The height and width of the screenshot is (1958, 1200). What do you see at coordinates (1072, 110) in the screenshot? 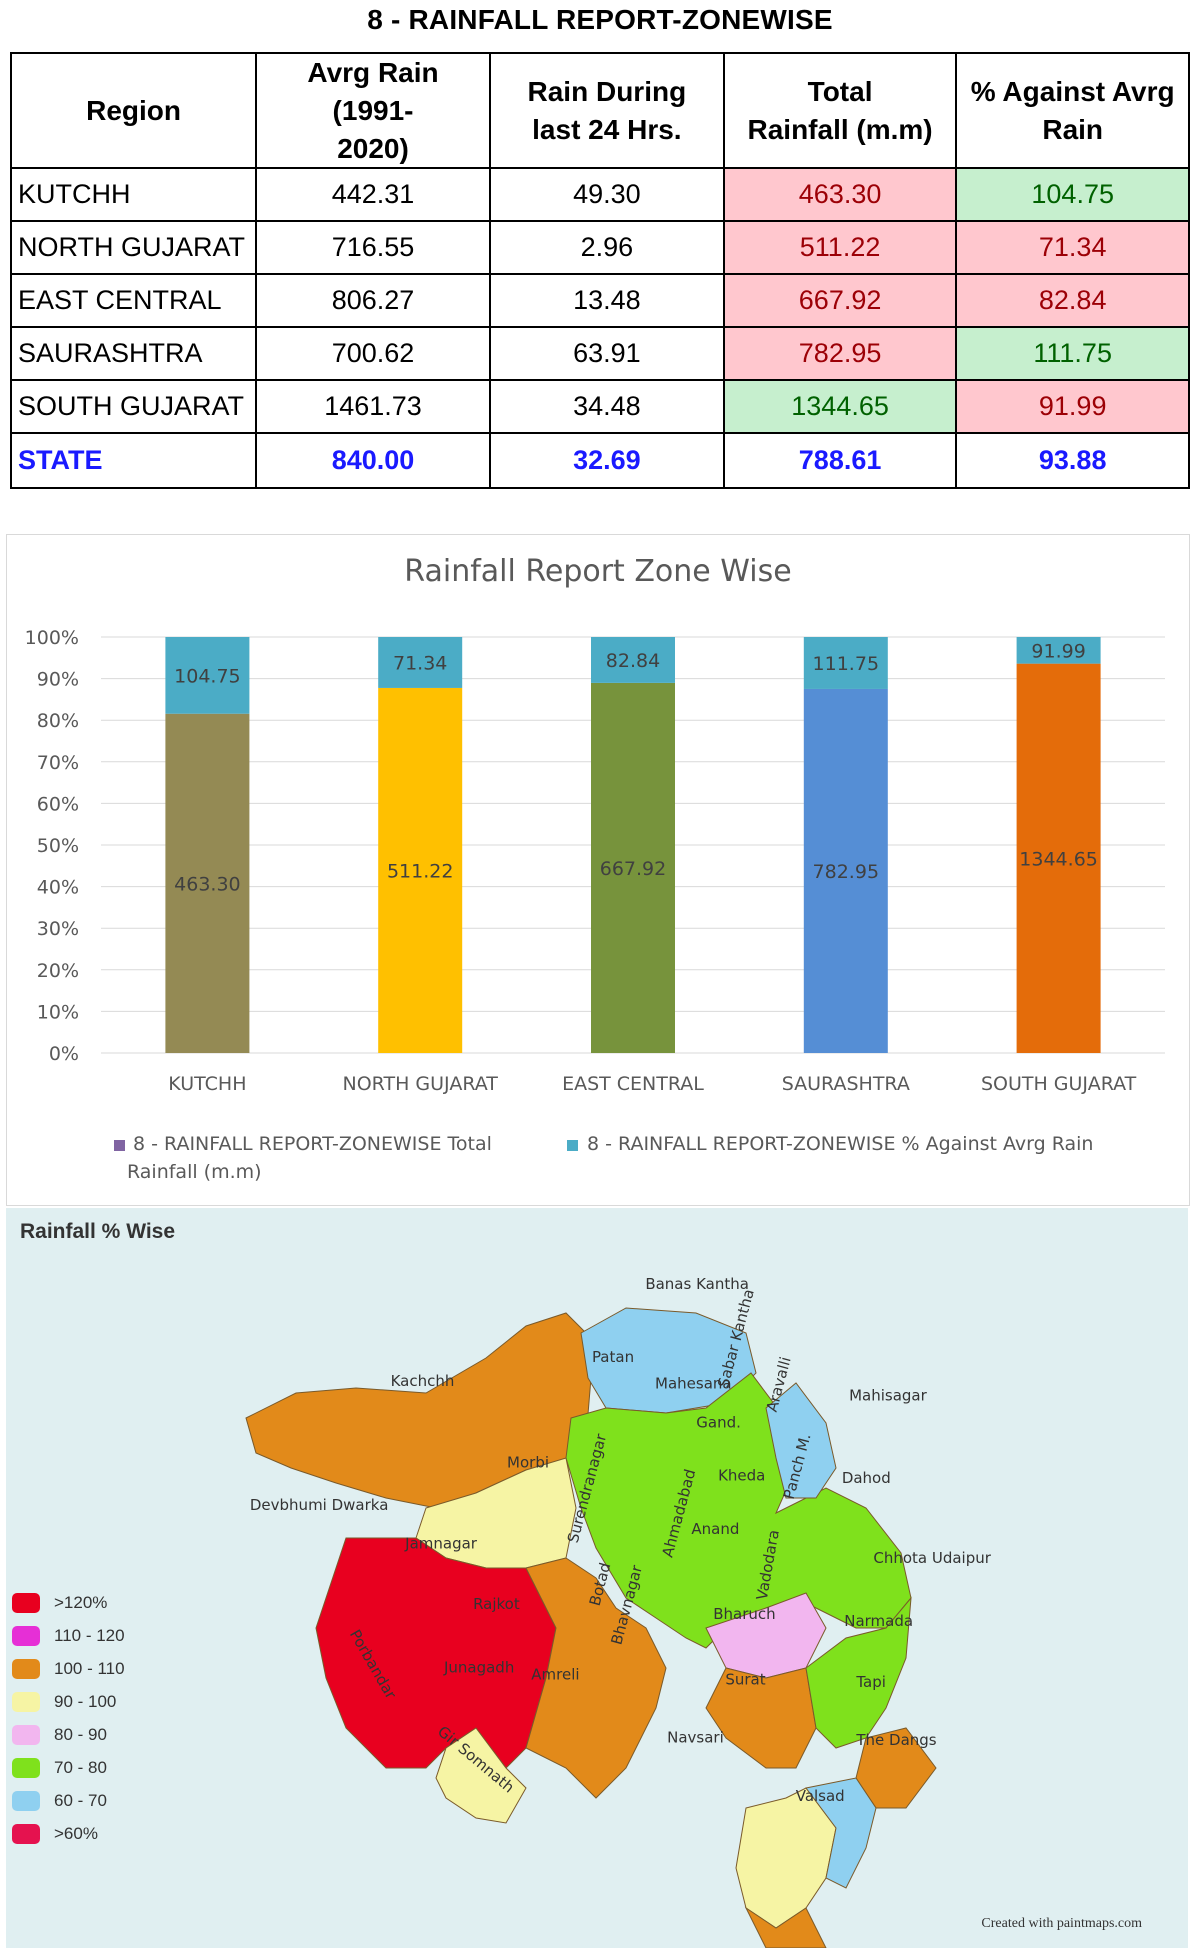
I see `header-pct-against-avg: % Against Avrg Rain` at bounding box center [1072, 110].